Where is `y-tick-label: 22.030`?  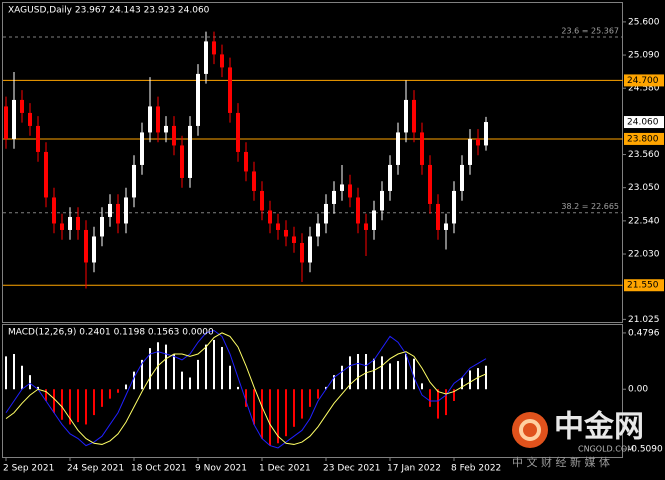 y-tick-label: 22.030 is located at coordinates (644, 255).